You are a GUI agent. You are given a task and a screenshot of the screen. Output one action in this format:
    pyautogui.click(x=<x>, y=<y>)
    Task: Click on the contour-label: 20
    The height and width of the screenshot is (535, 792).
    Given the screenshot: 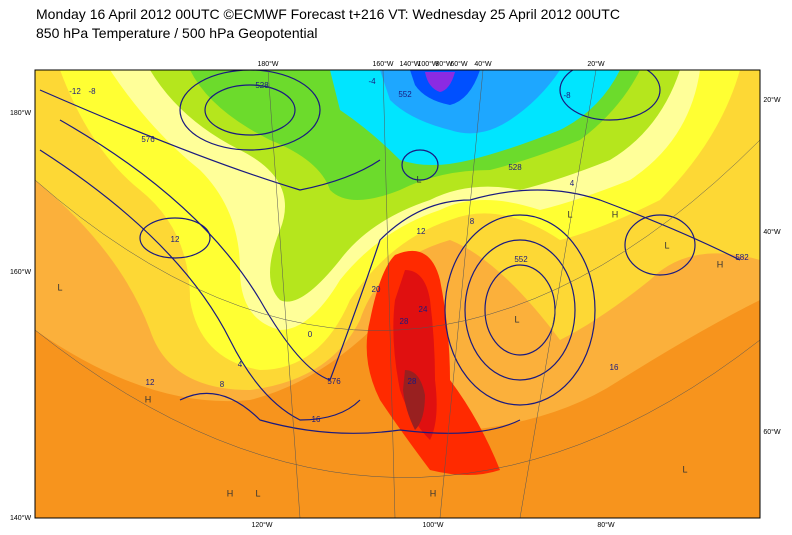 What is the action you would take?
    pyautogui.click(x=376, y=289)
    